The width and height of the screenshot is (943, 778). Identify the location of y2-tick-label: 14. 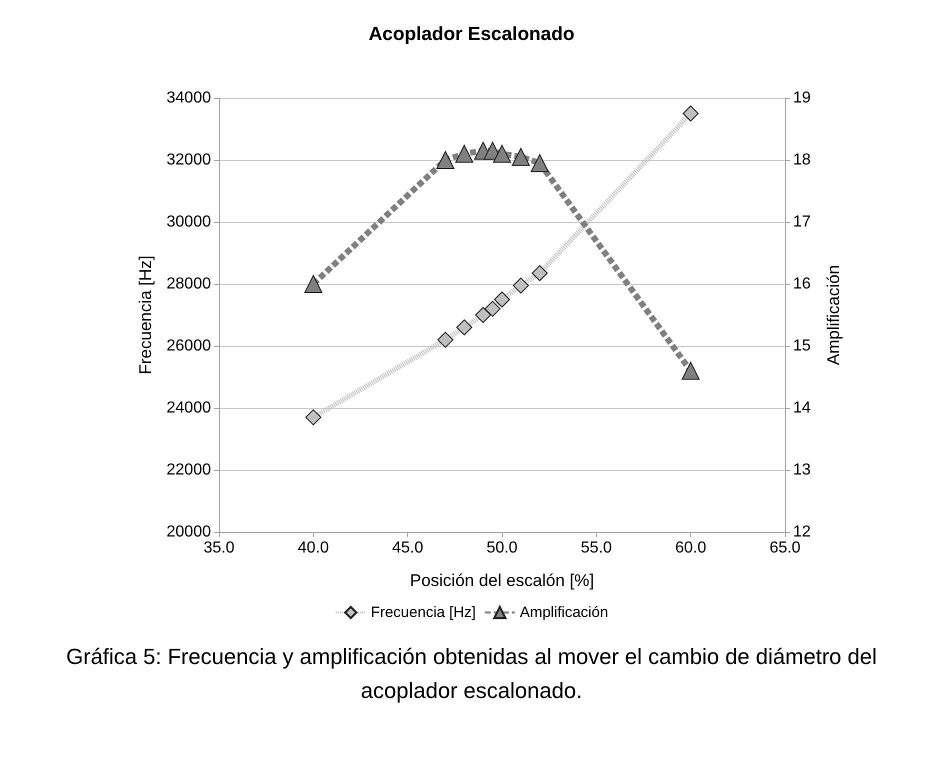
(802, 408).